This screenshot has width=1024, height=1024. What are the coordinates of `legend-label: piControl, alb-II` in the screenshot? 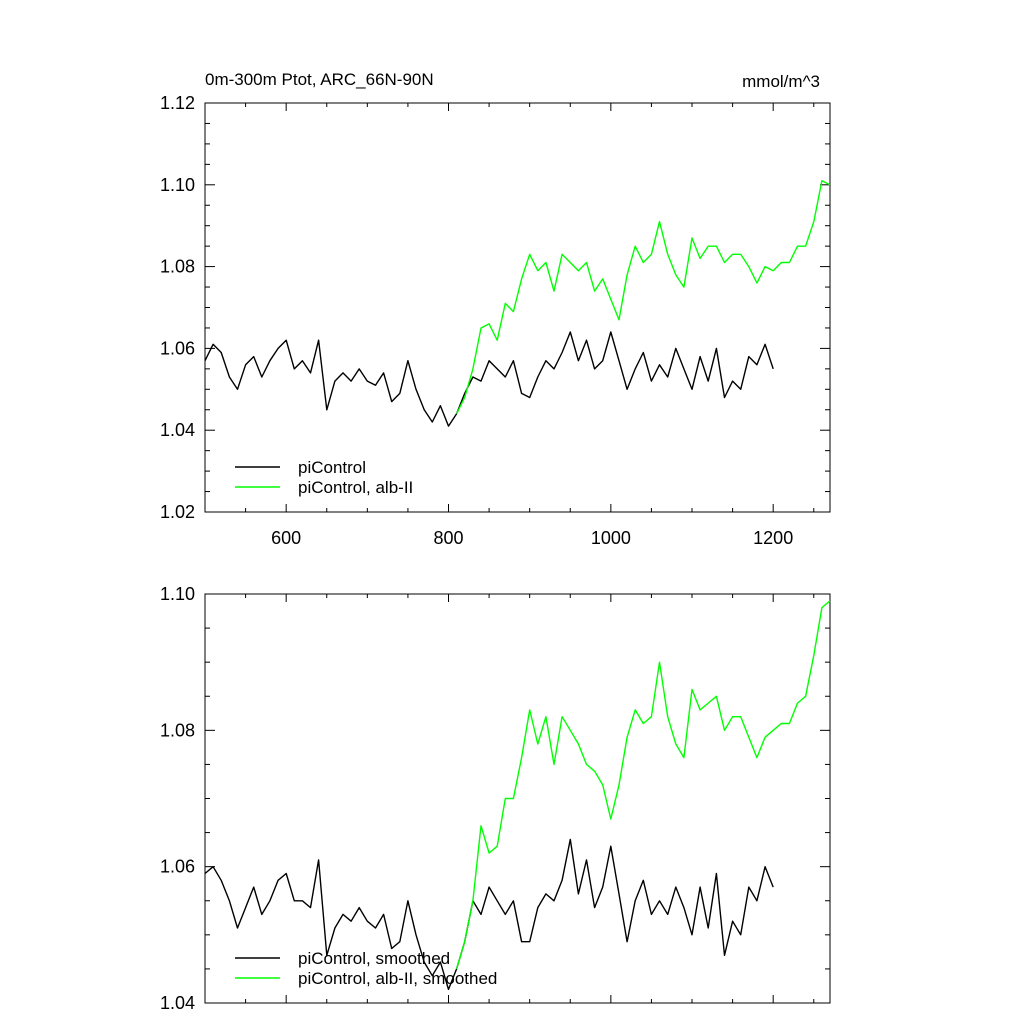 It's located at (355, 487).